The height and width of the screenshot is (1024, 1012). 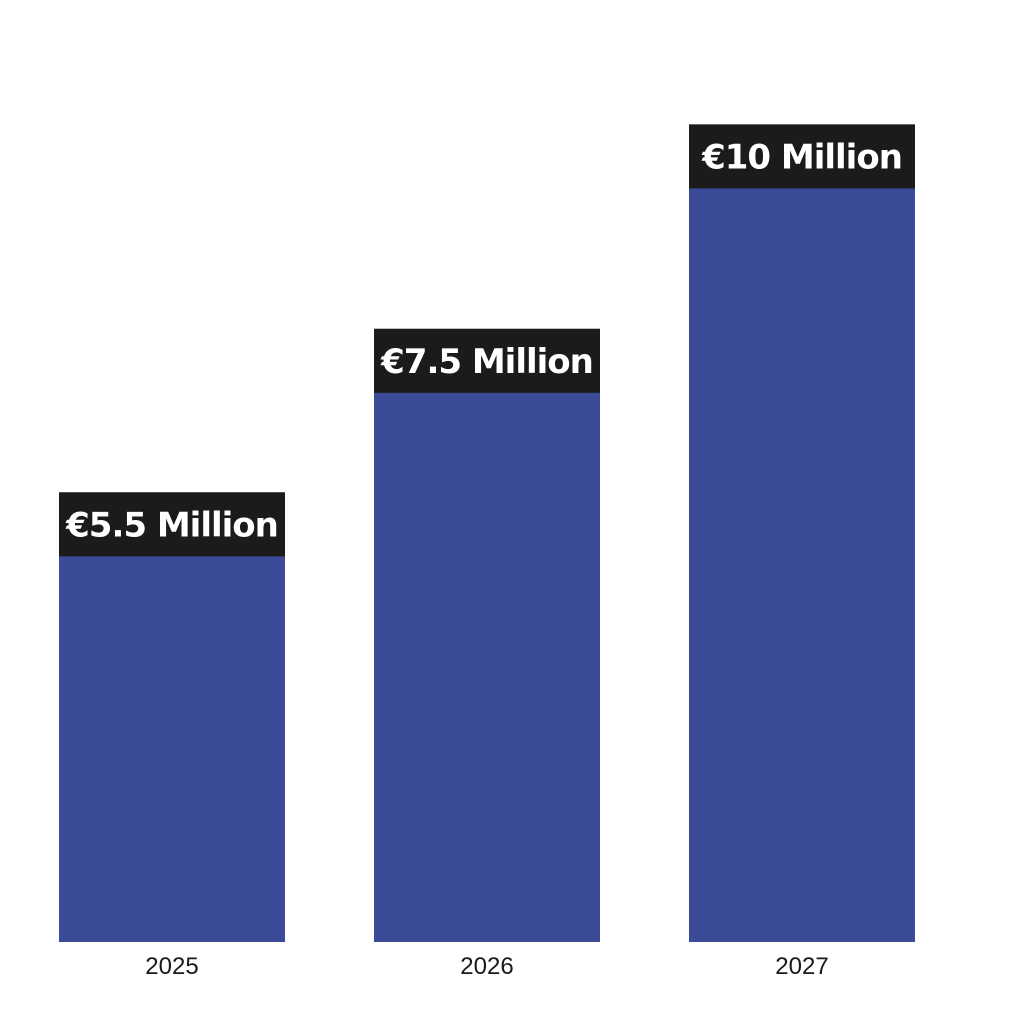 I want to click on bar-2026, so click(x=487, y=635).